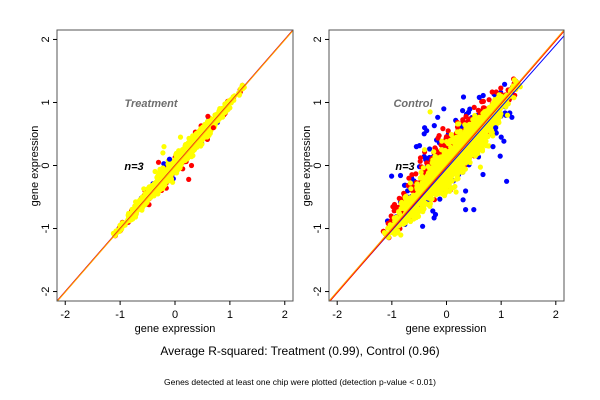 The height and width of the screenshot is (400, 600). I want to click on y-tick-label: 1, so click(46, 102).